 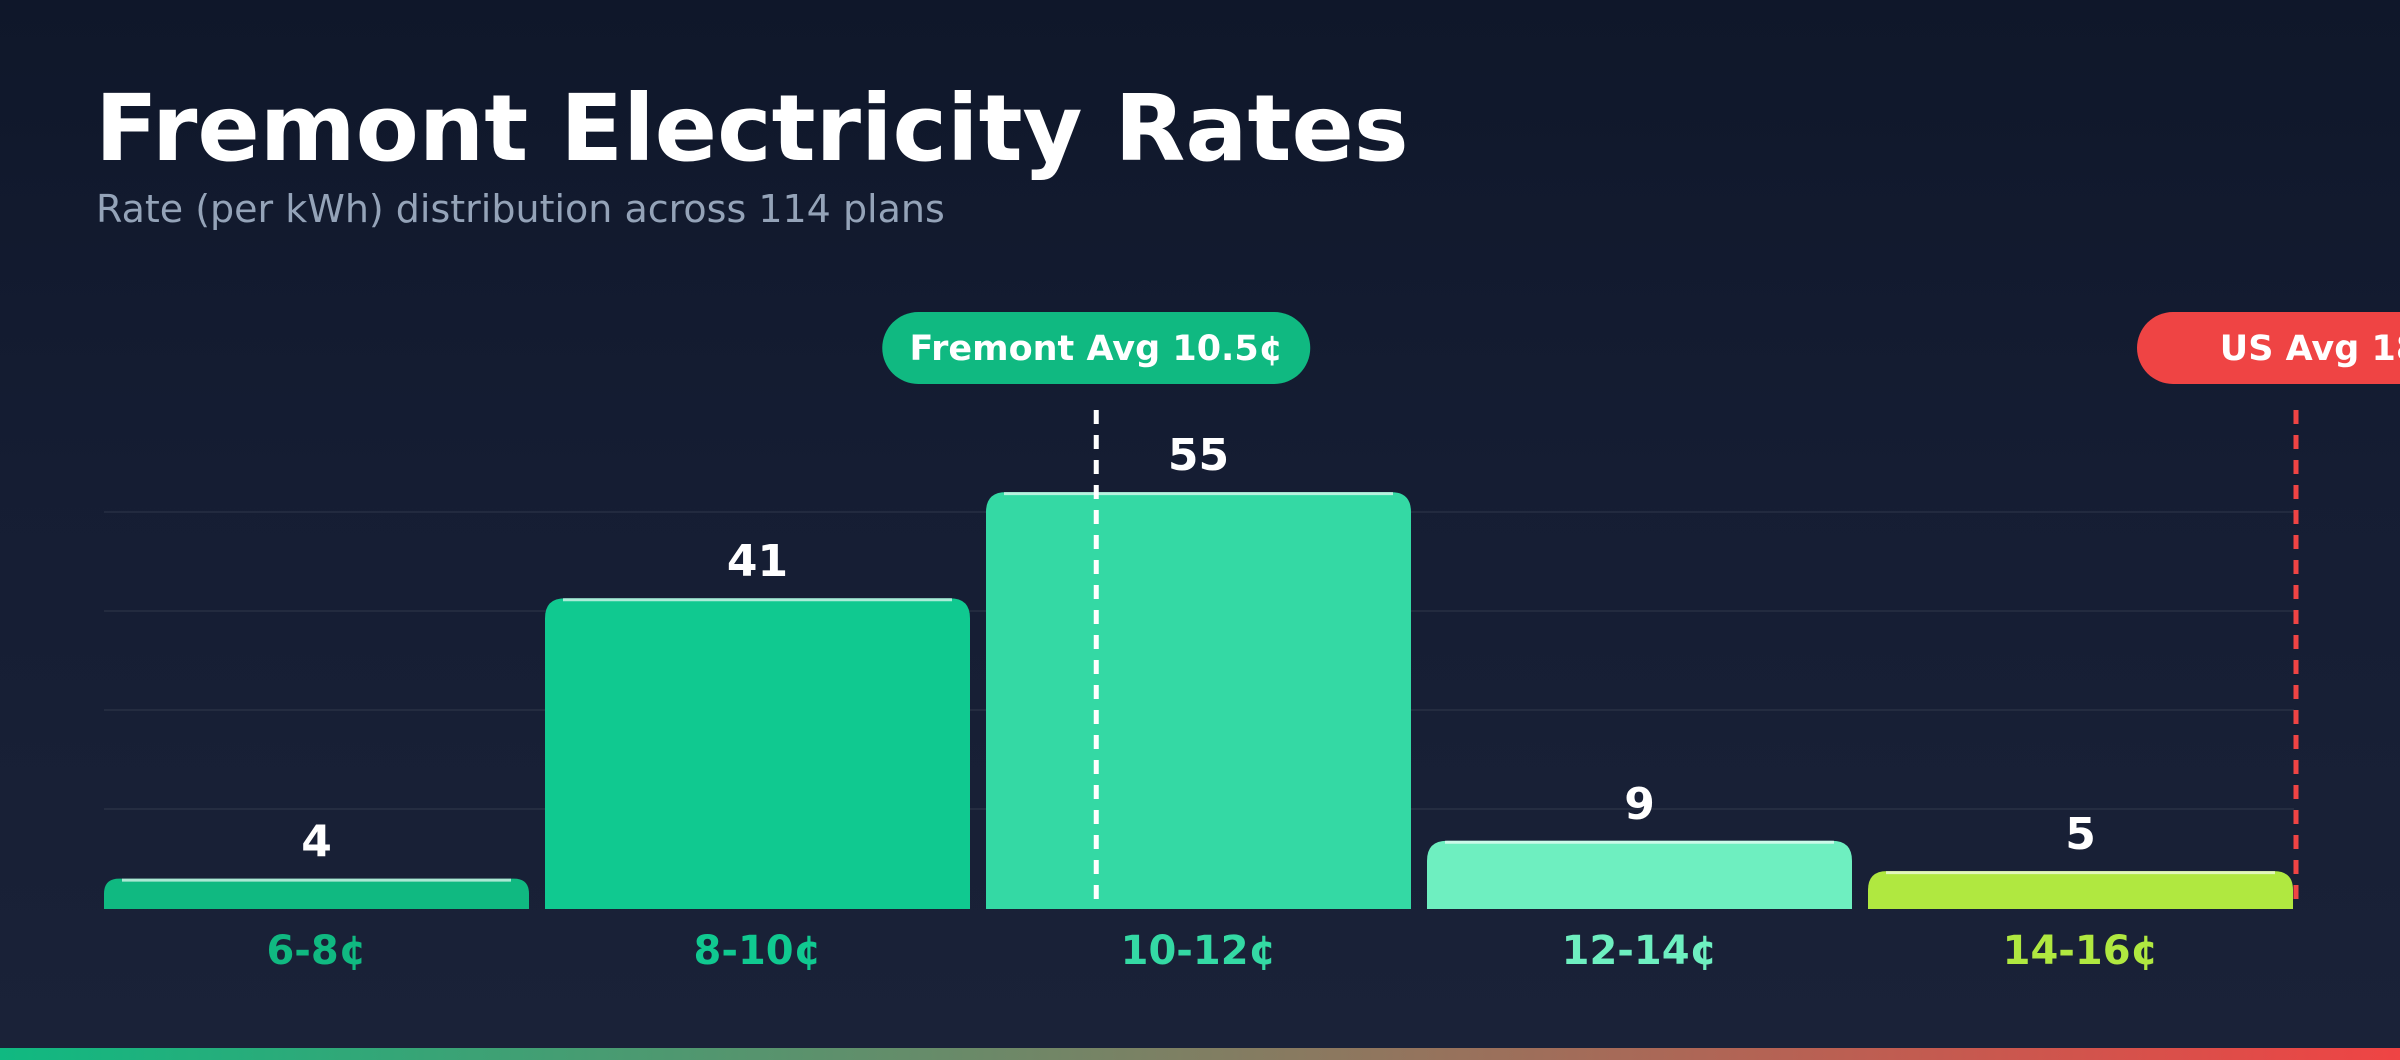 What do you see at coordinates (752, 128) in the screenshot?
I see `chart-title: Fremont Electricity Rates` at bounding box center [752, 128].